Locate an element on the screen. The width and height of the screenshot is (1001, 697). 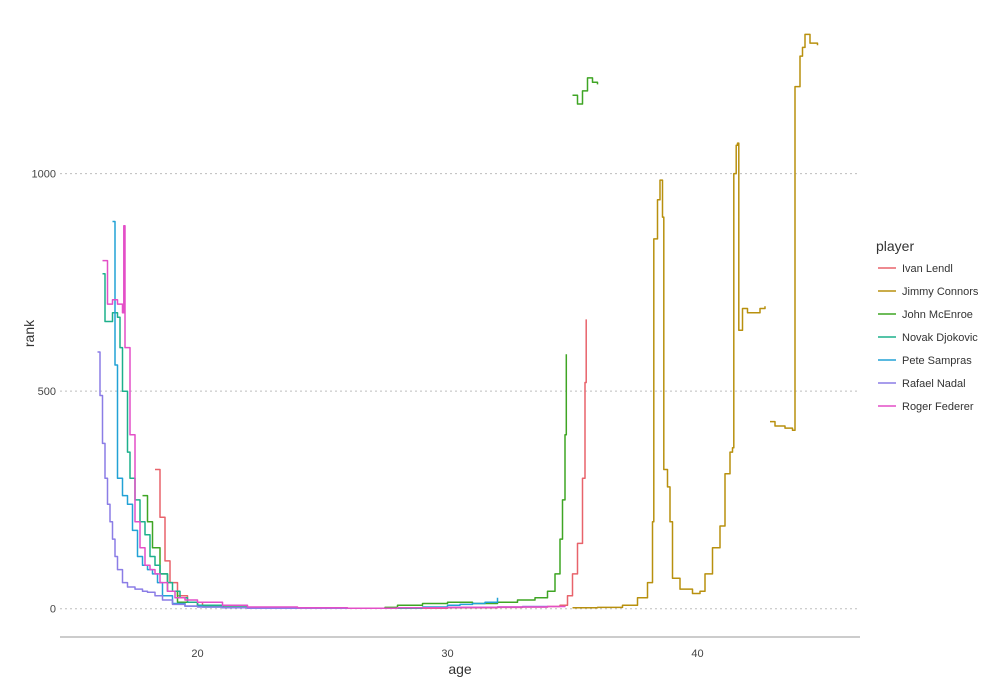
y-tick-label: 500 is located at coordinates (47, 392).